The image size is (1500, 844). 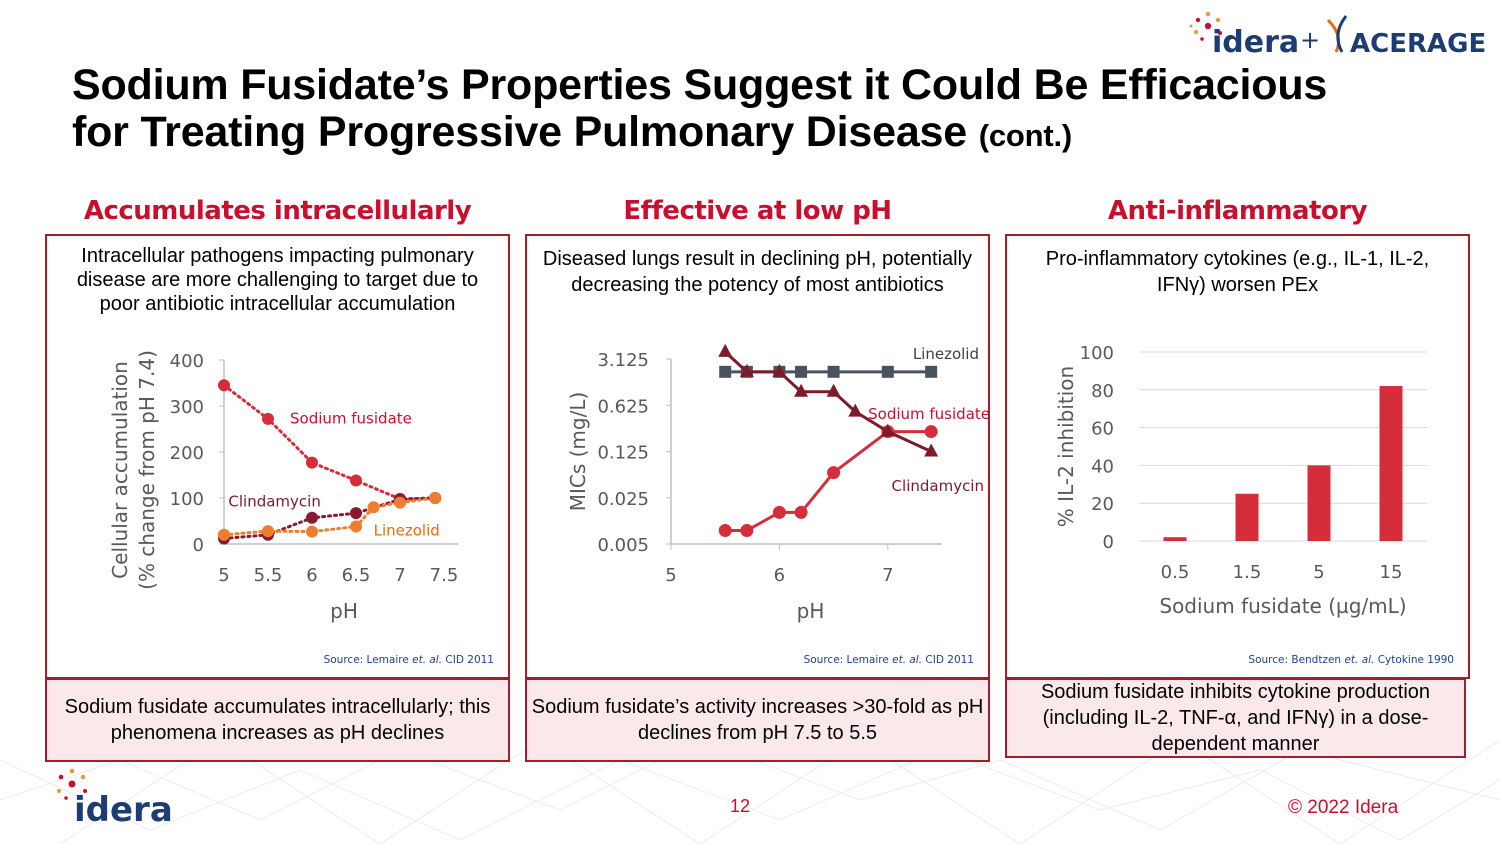 I want to click on panel-3-source: Source: Bendtzen et. al. Cytokine 1990, so click(x=1351, y=660).